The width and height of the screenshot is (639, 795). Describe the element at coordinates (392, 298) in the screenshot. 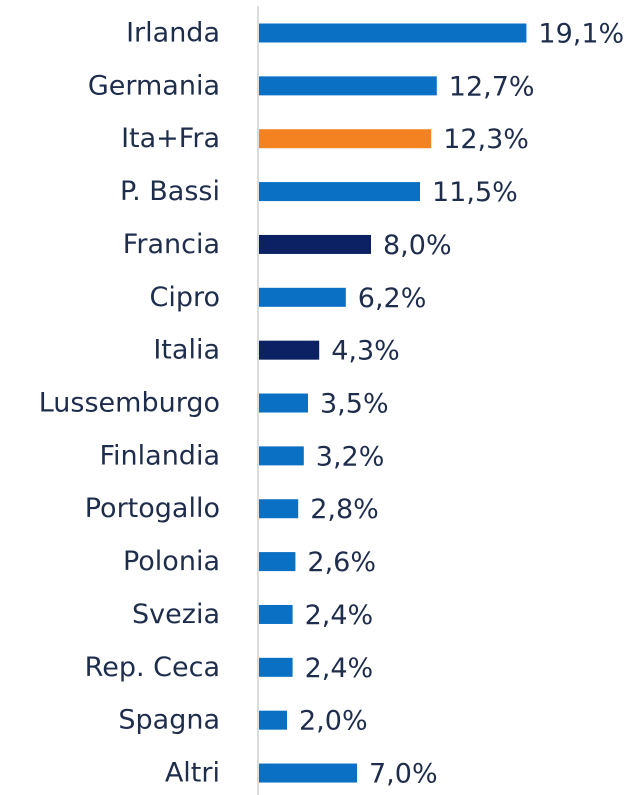

I see `value-label: 6,2%` at that location.